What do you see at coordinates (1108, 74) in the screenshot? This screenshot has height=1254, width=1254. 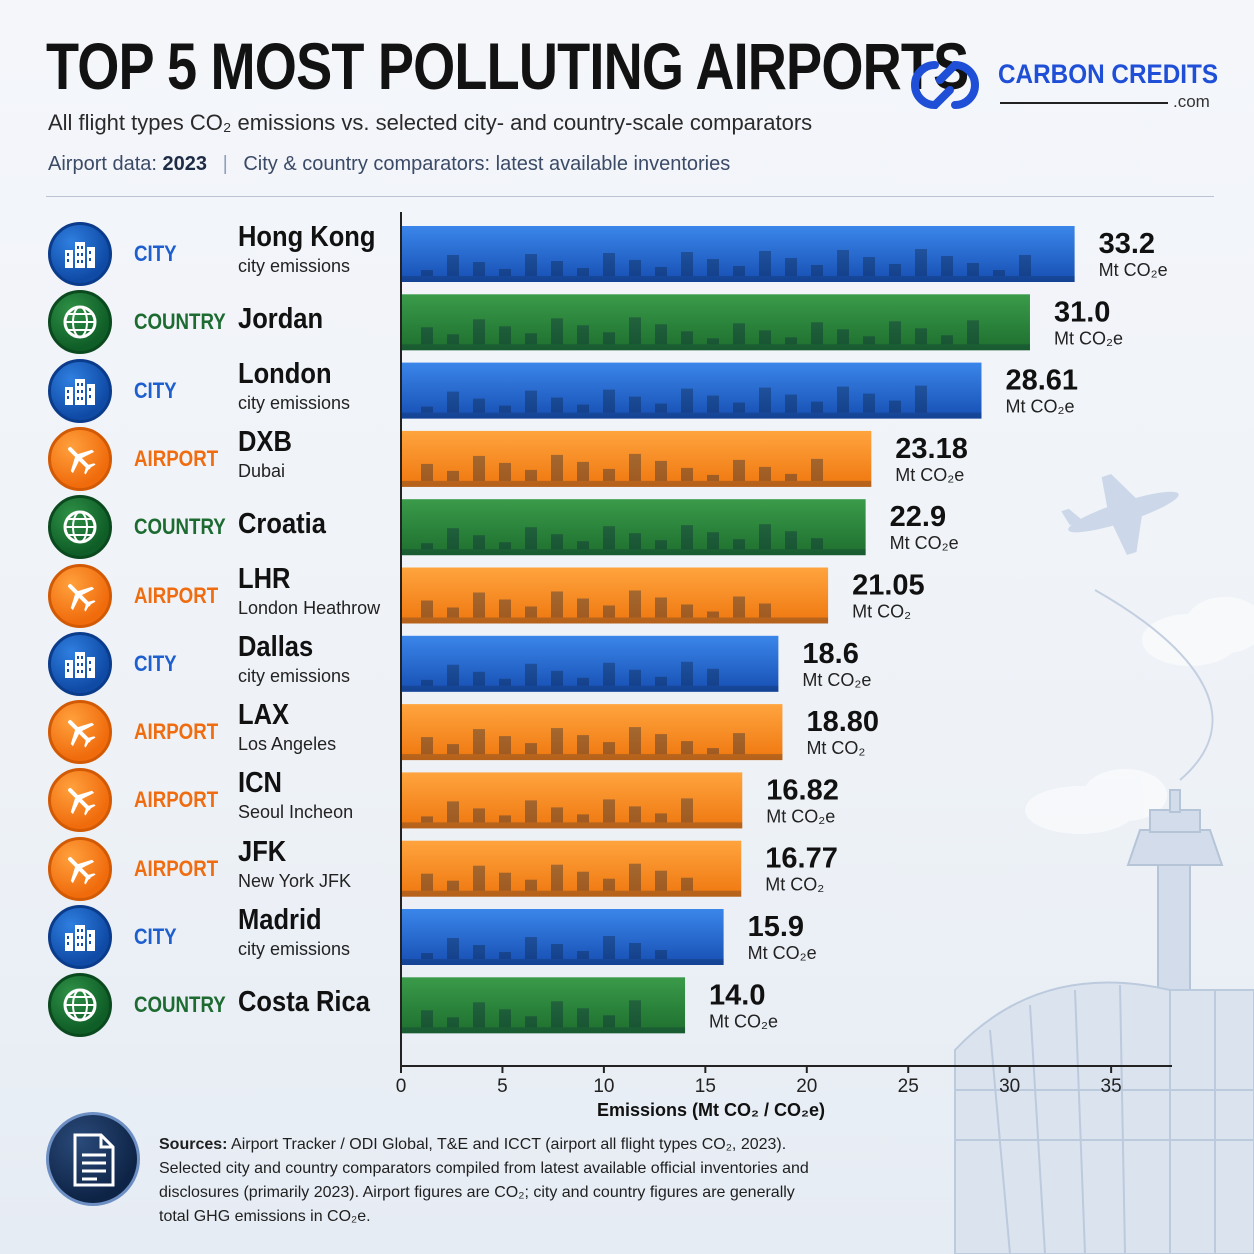 I see `brand-name: CARBON CREDITS` at bounding box center [1108, 74].